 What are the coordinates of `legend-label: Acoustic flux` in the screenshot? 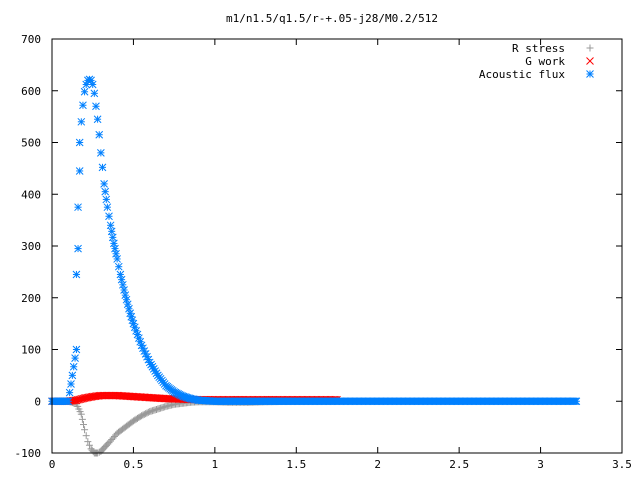 It's located at (522, 74).